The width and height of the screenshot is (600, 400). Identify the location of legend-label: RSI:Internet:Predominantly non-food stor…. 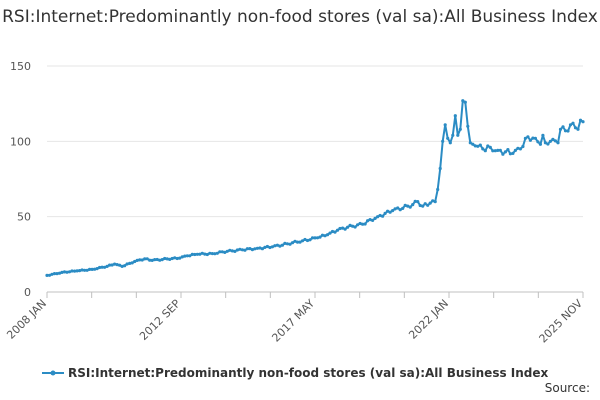
(308, 373).